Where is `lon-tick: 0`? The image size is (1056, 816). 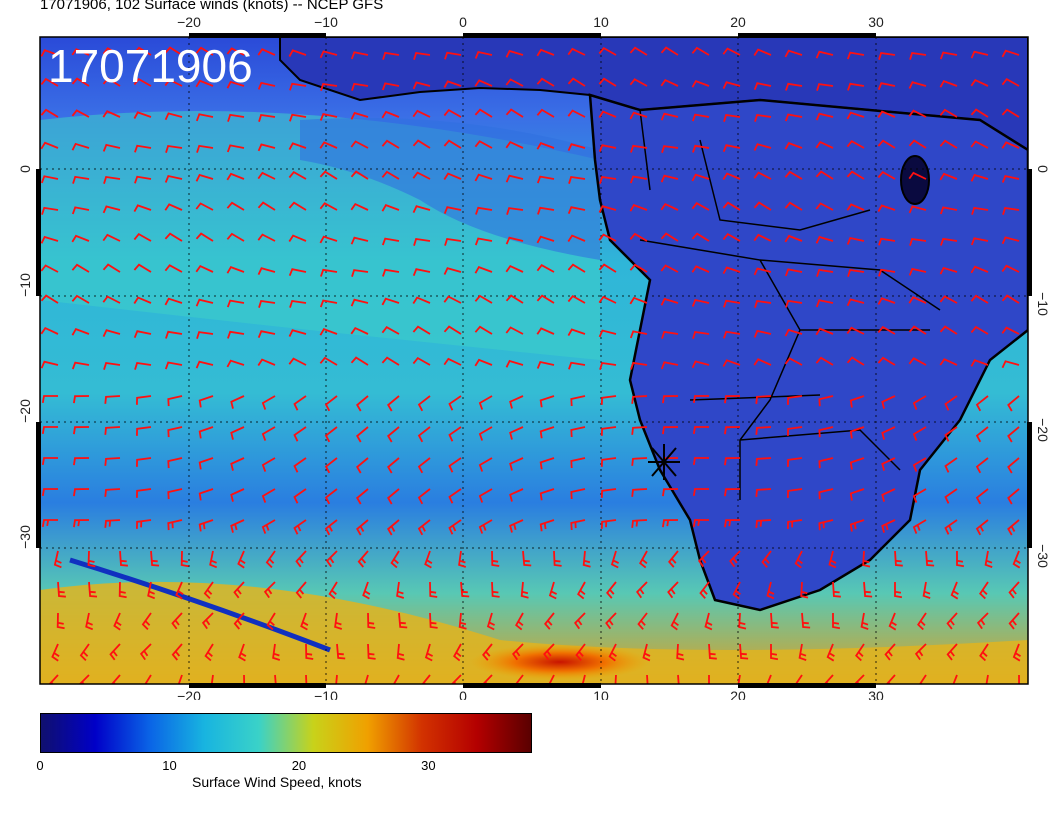
lon-tick: 0 is located at coordinates (463, 22).